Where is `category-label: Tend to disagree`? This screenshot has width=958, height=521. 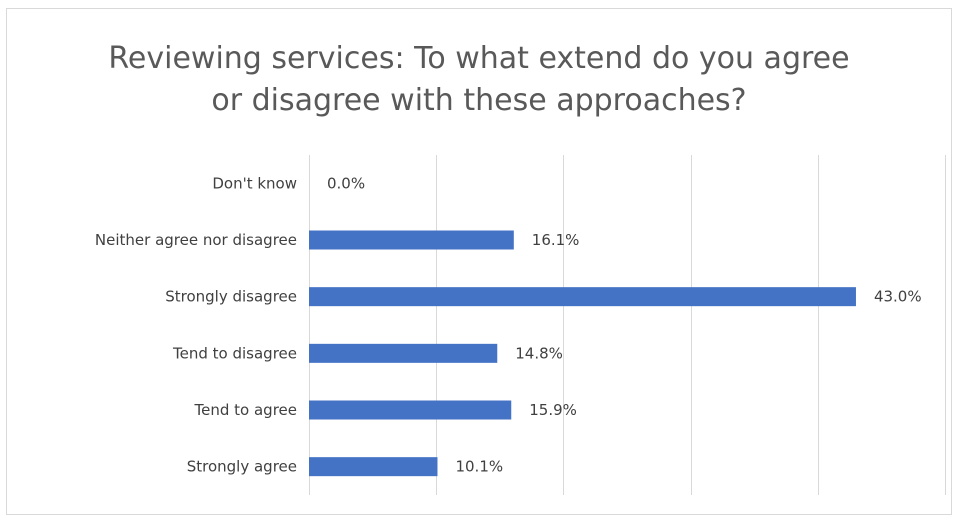
category-label: Tend to disagree is located at coordinates (234, 353).